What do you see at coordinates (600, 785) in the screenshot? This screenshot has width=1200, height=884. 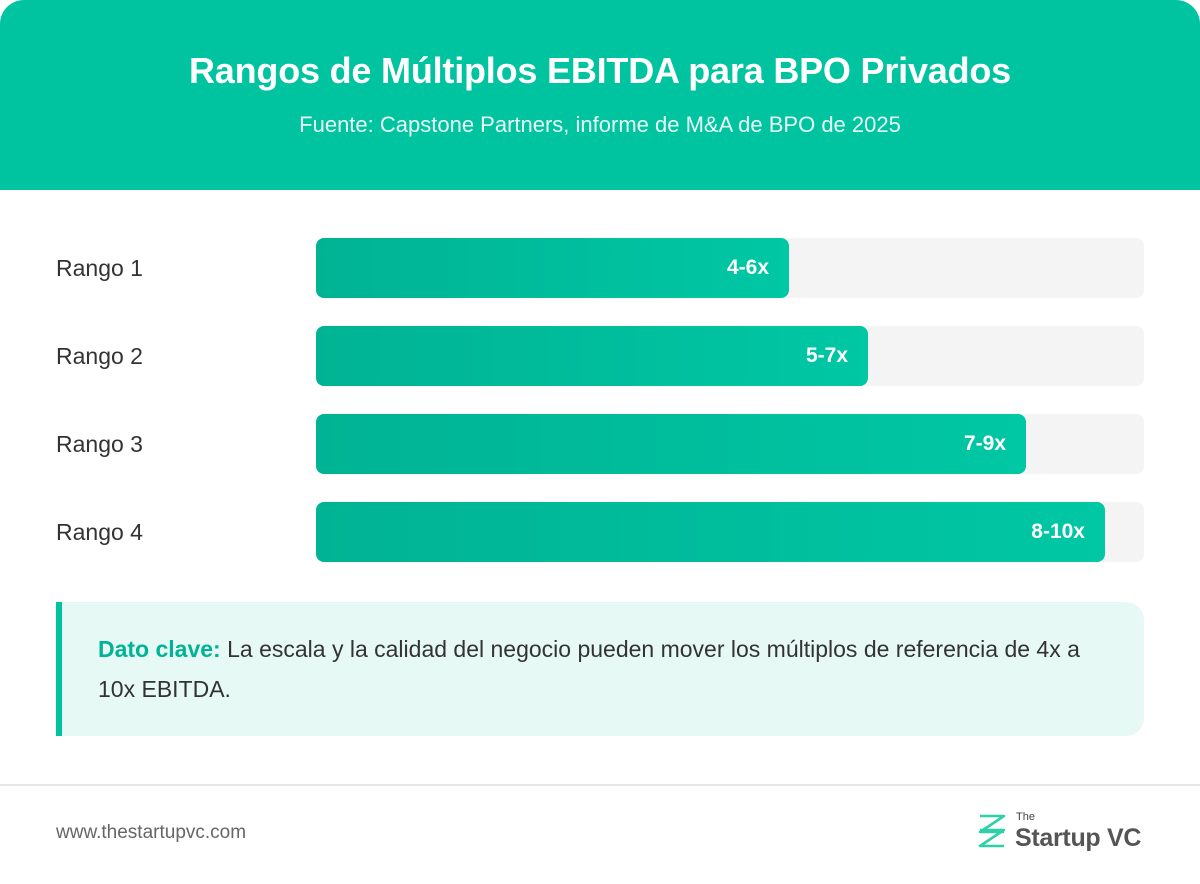 I see `footer-divider` at bounding box center [600, 785].